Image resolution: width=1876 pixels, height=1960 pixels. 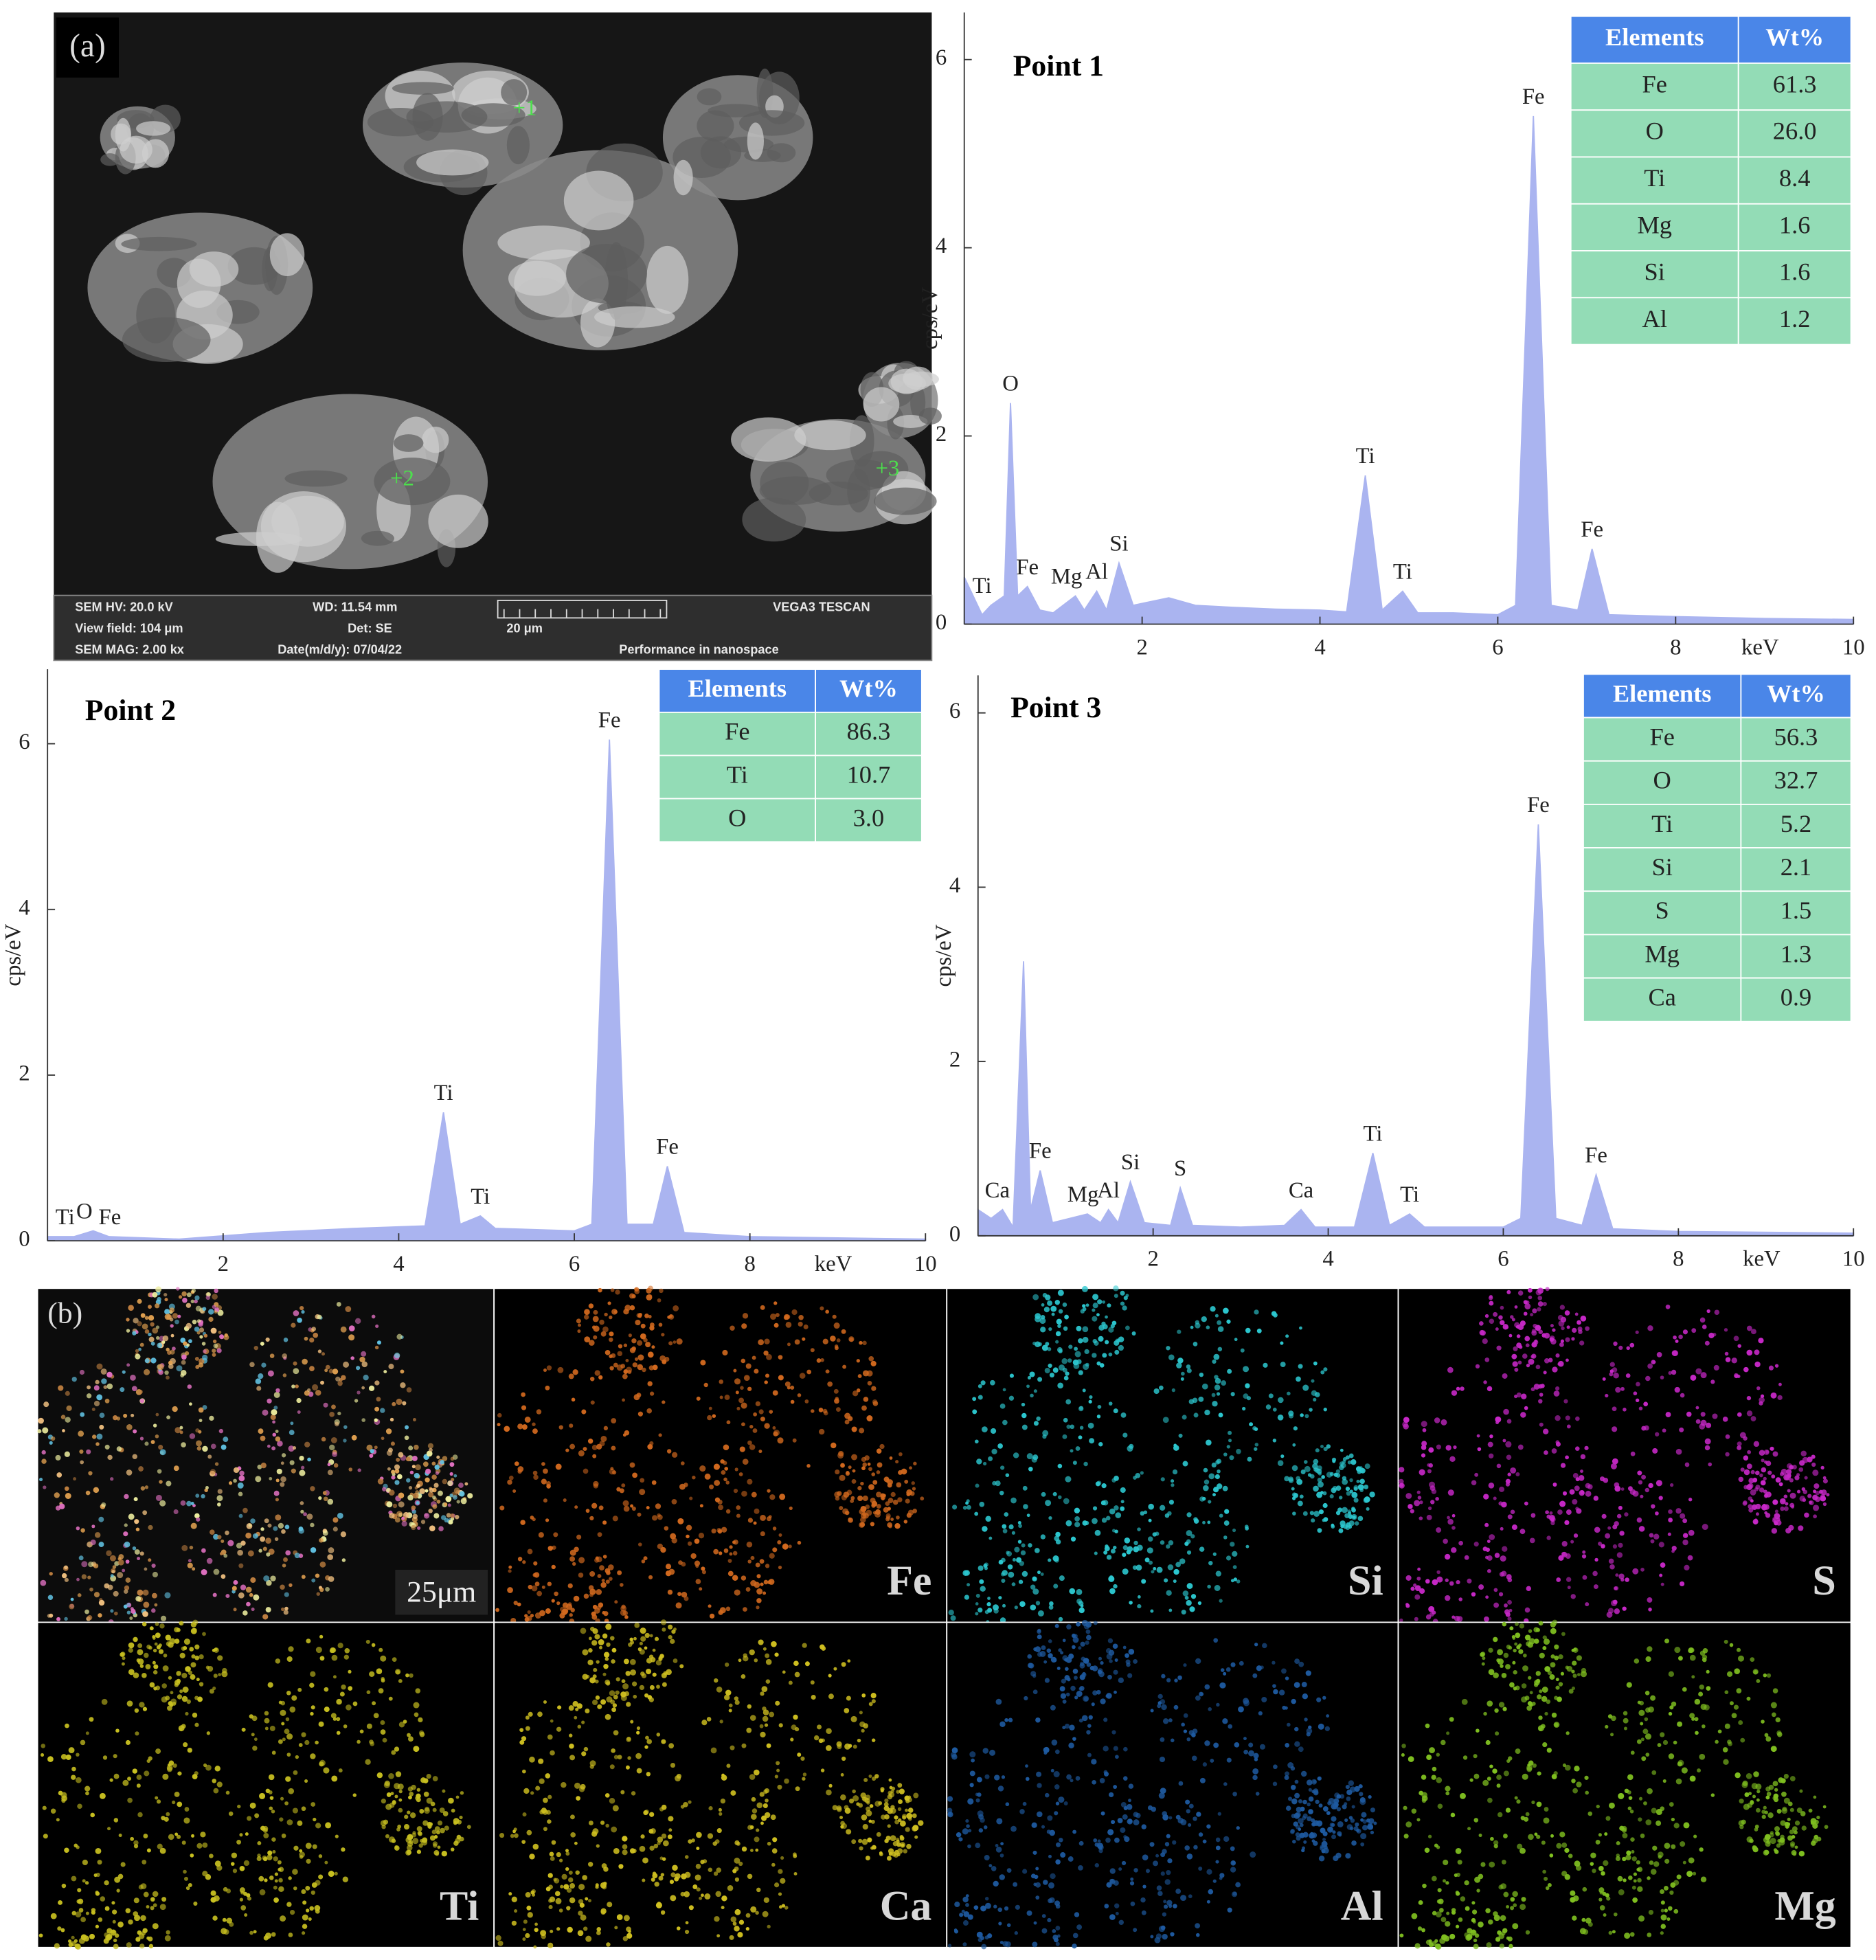 What do you see at coordinates (1662, 696) in the screenshot?
I see `table-header` at bounding box center [1662, 696].